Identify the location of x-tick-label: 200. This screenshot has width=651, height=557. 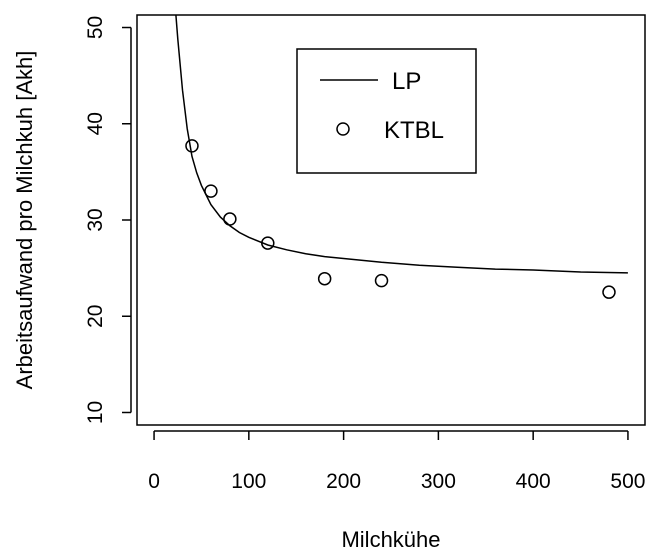
(343, 481).